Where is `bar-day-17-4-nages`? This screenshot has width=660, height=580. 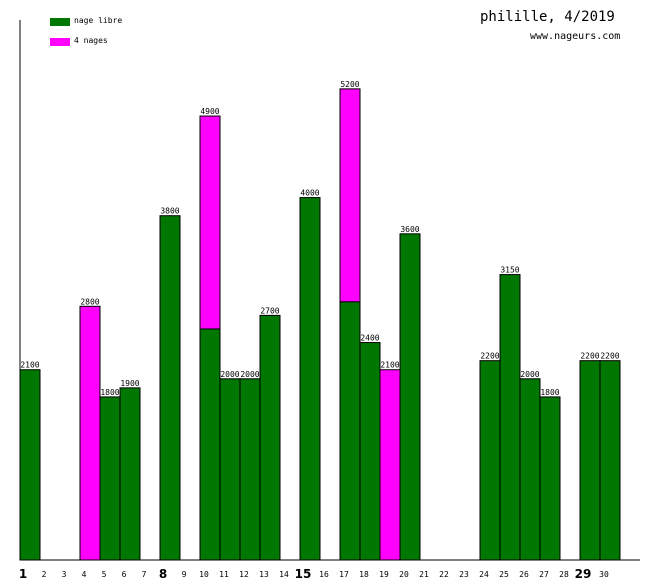
bar-day-17-4-nages is located at coordinates (350, 195).